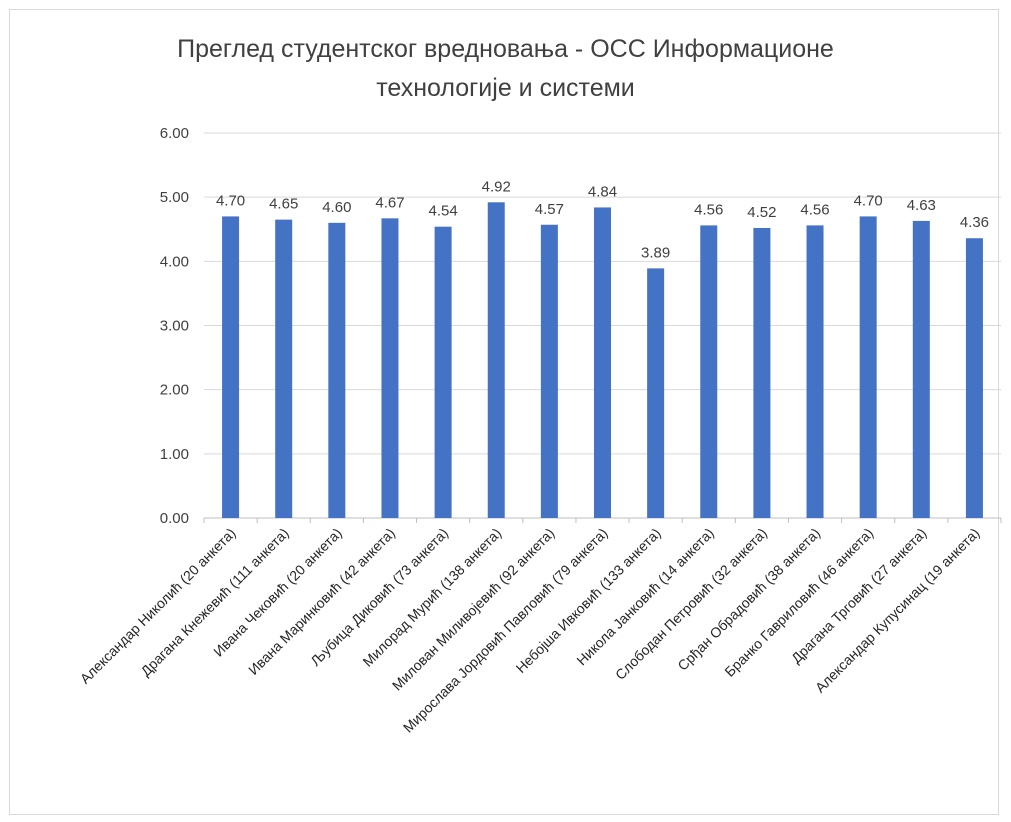  What do you see at coordinates (174, 261) in the screenshot?
I see `y-tick-label: 4.00` at bounding box center [174, 261].